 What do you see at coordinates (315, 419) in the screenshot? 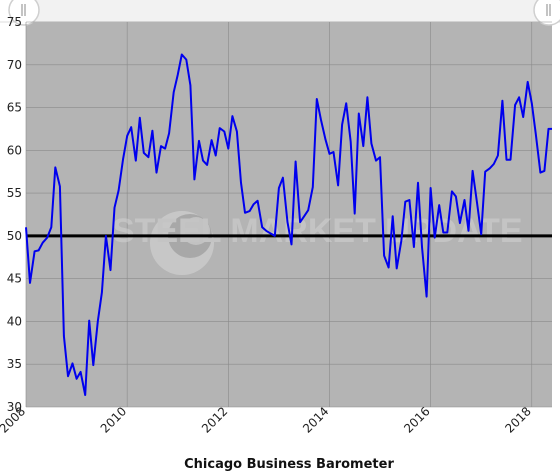
I see `x-tick-label: 2014` at bounding box center [315, 419].